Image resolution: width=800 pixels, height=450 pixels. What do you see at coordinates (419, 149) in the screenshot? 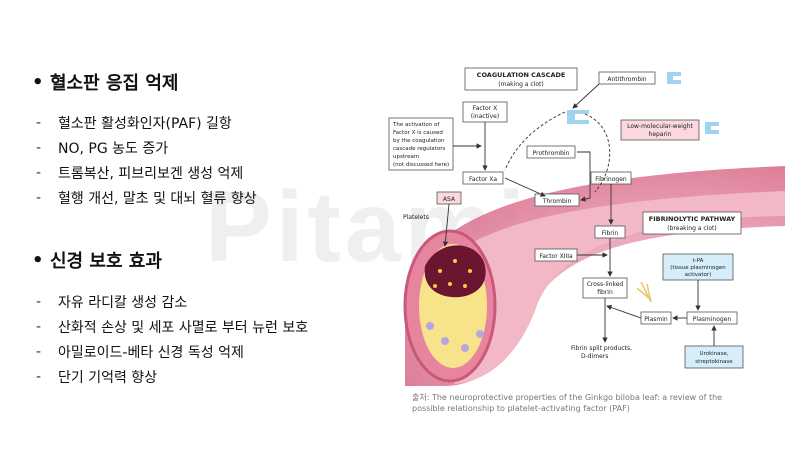
I see `activation-note-line: cascade regulators` at bounding box center [419, 149].